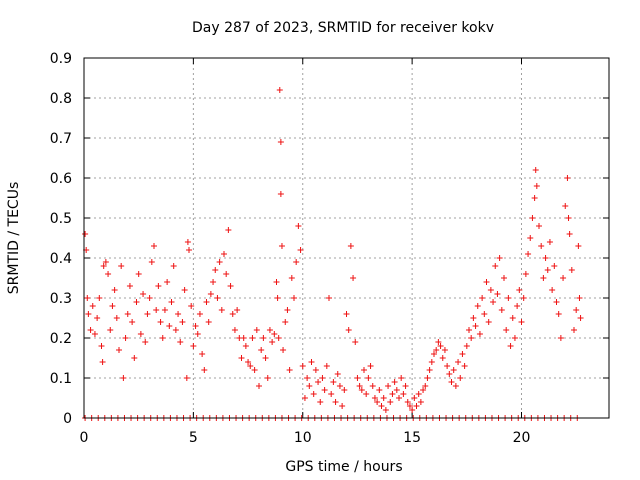  Describe the element at coordinates (522, 438) in the screenshot. I see `x-tick-label: 20` at that location.